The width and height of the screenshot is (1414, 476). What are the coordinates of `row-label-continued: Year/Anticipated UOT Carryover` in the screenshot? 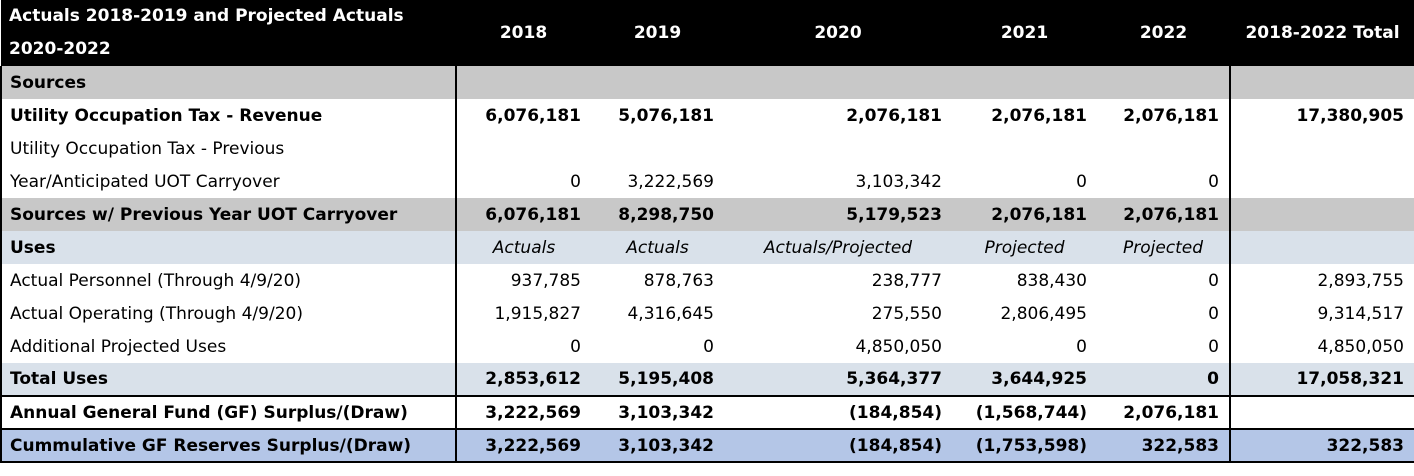 It's located at (228, 181).